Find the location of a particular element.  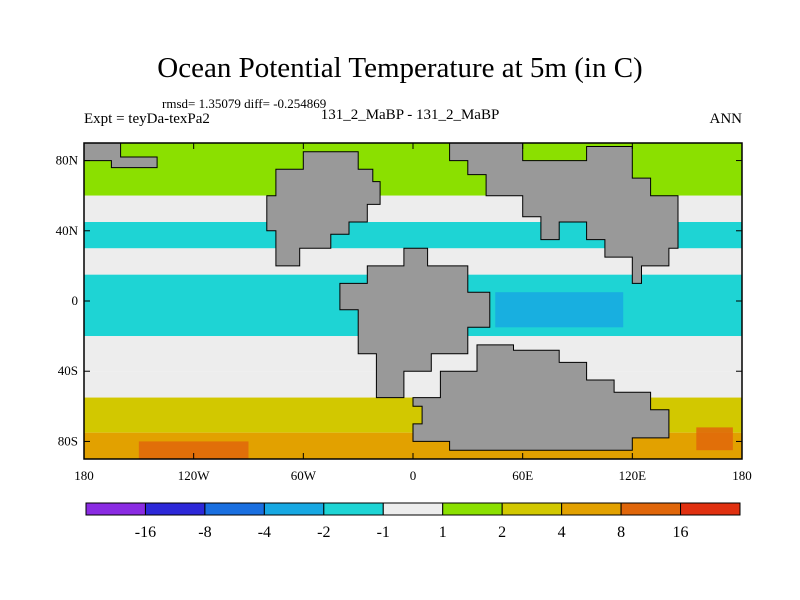

land-antarctica-australia is located at coordinates (541, 397).